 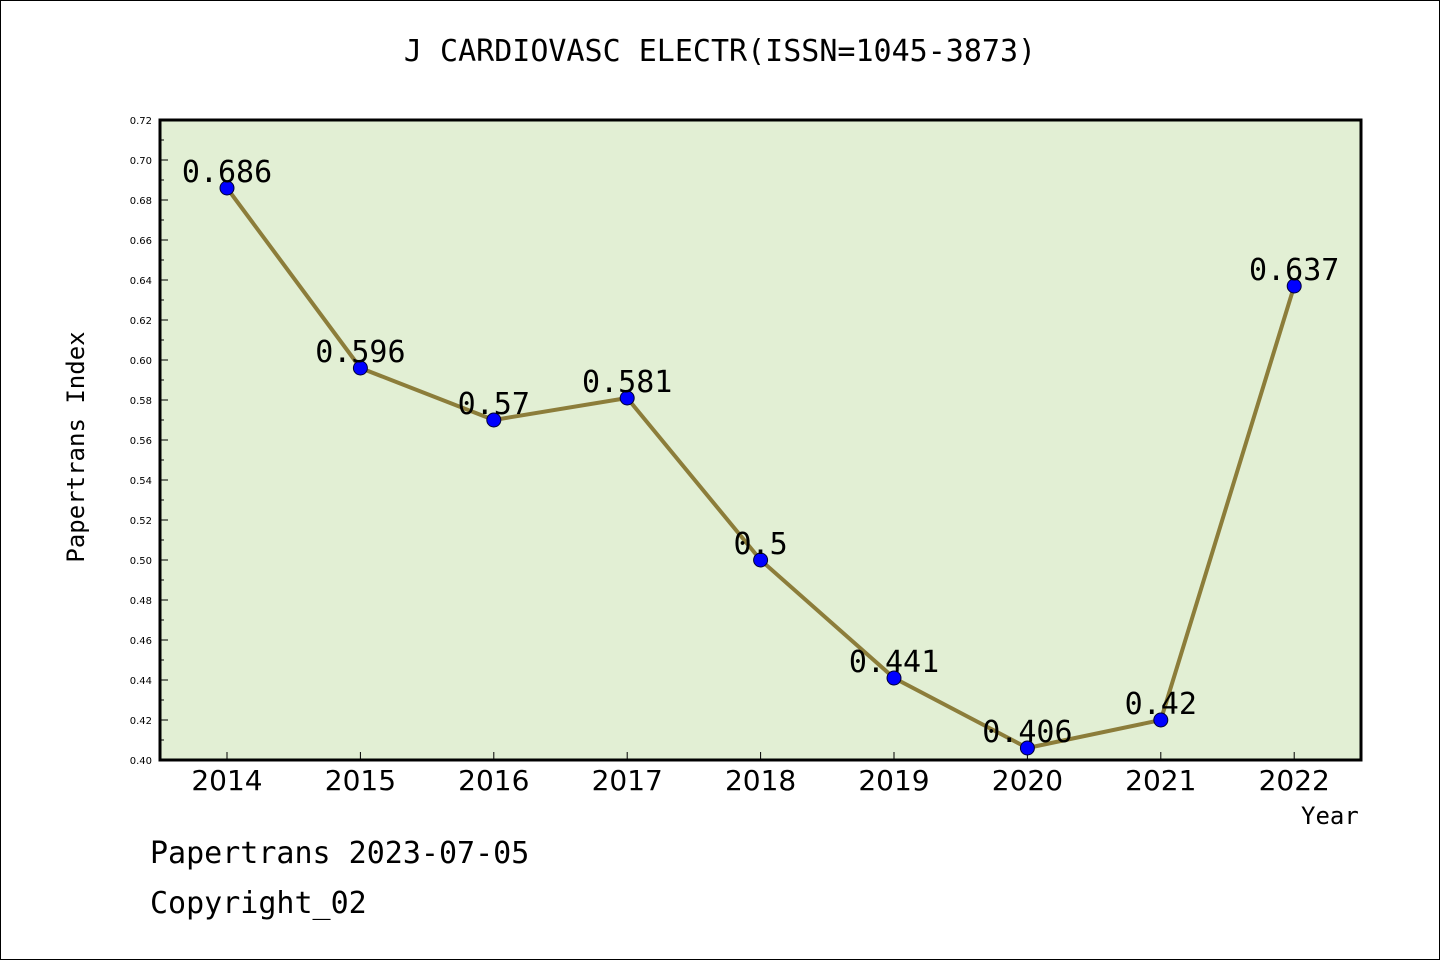 What do you see at coordinates (227, 172) in the screenshot?
I see `data-label: 0.686` at bounding box center [227, 172].